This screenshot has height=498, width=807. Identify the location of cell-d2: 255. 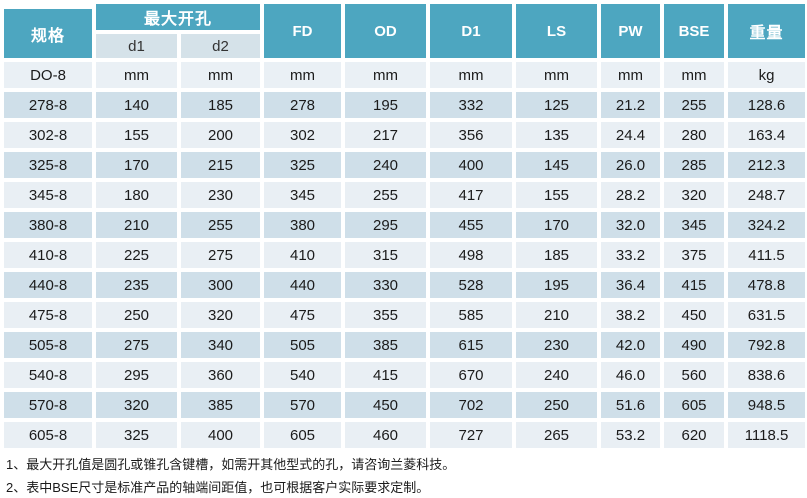
(221, 225).